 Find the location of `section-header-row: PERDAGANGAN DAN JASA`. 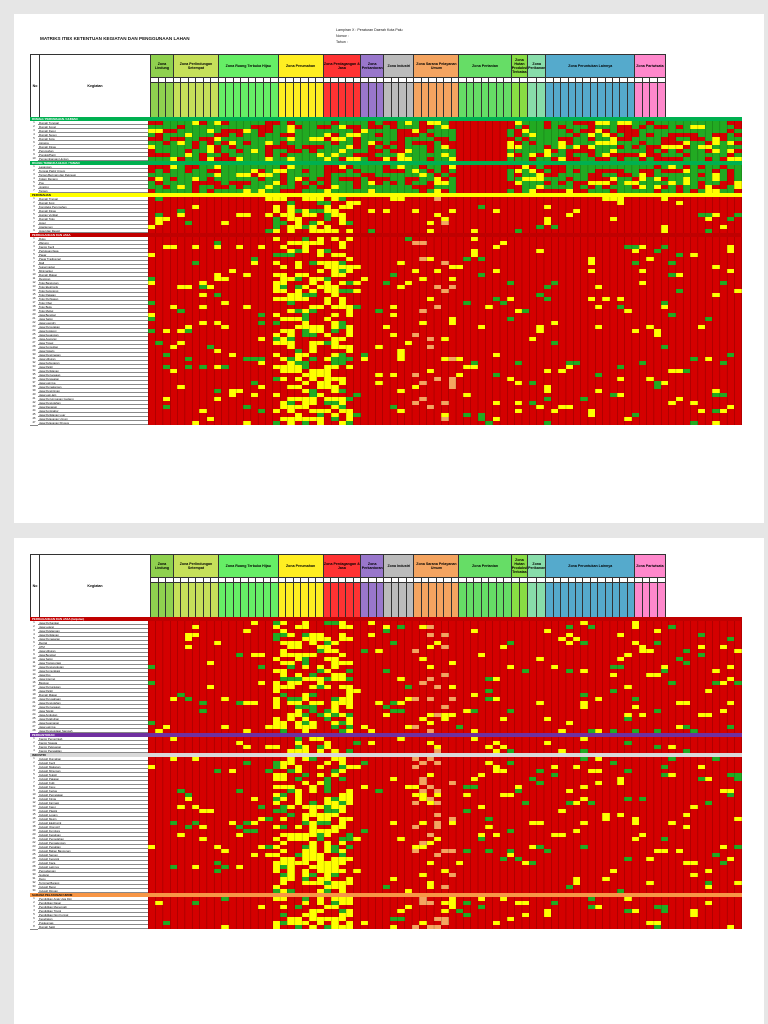

section-header-row: PERDAGANGAN DAN JASA is located at coordinates (386, 235).